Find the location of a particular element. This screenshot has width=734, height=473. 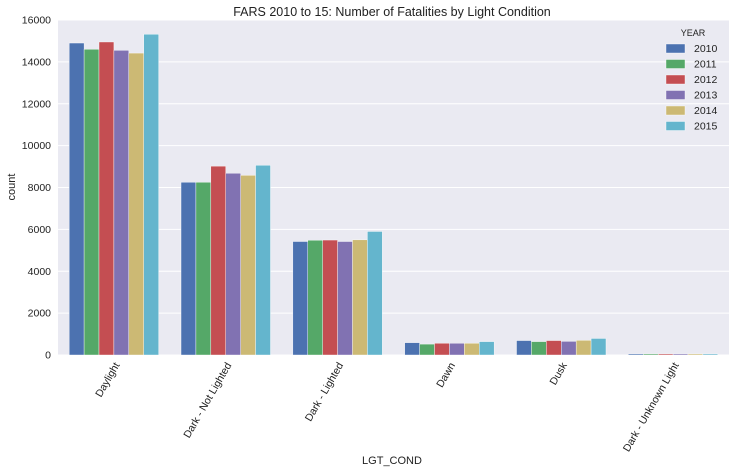

y-tick-label: 6000 is located at coordinates (40, 230).